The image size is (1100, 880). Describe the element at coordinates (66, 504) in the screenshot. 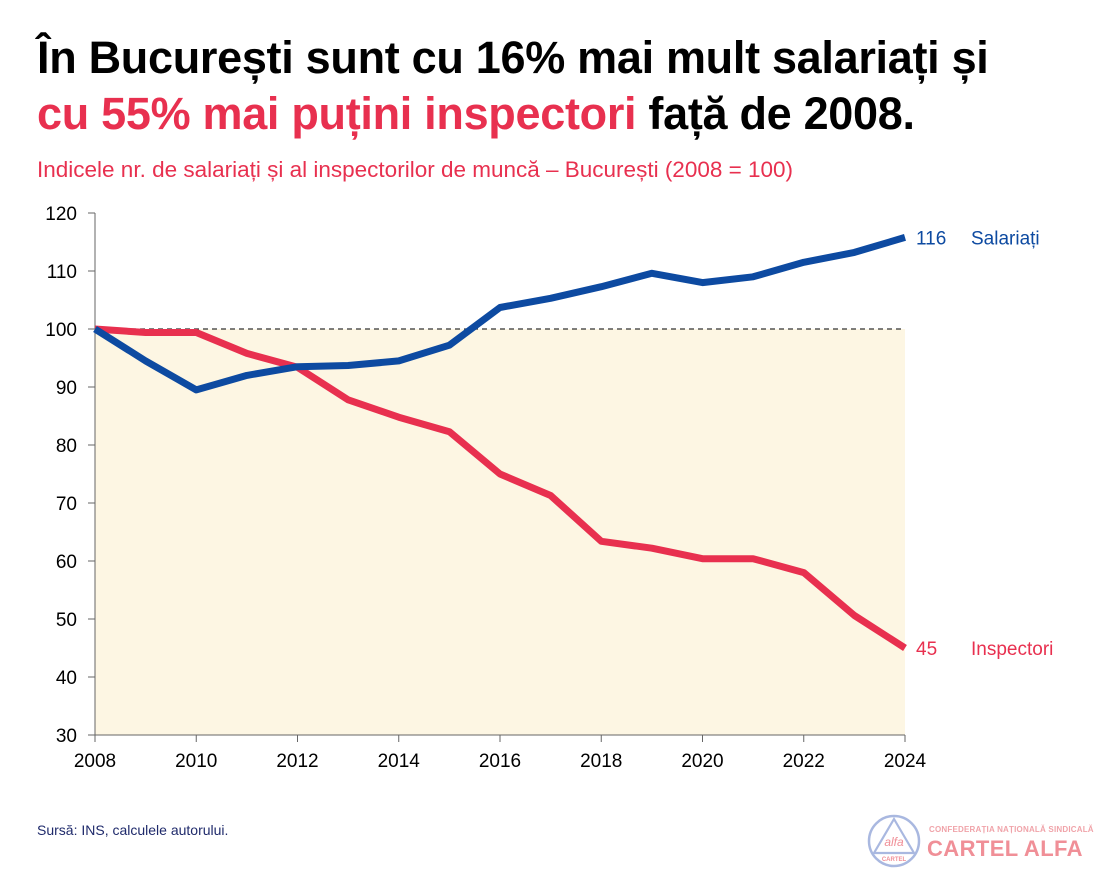

I see `y-tick-label: 70` at that location.